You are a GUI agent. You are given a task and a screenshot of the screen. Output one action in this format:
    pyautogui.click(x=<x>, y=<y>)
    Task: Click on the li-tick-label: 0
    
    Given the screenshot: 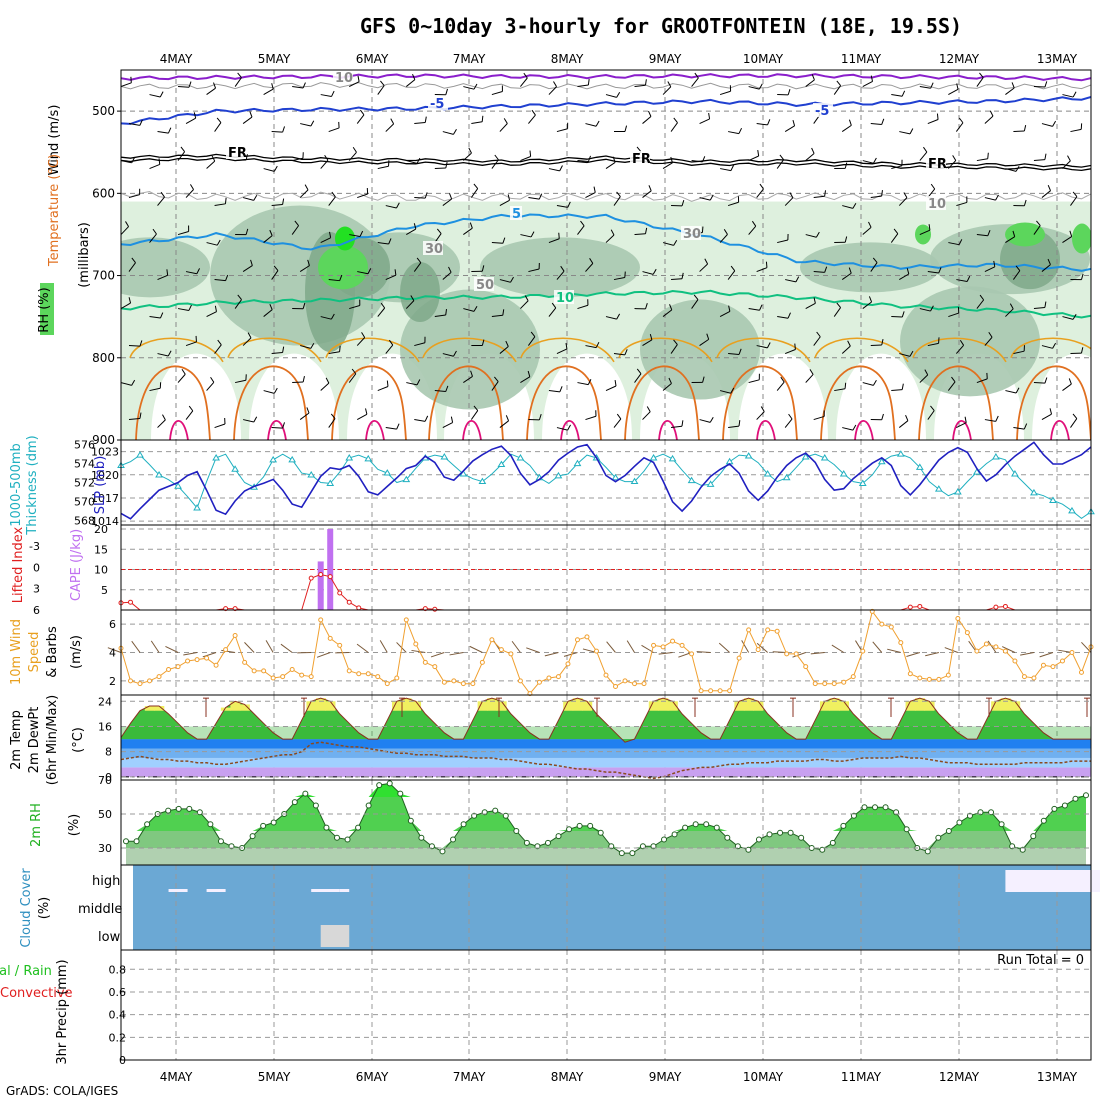 What is the action you would take?
    pyautogui.click(x=36, y=567)
    